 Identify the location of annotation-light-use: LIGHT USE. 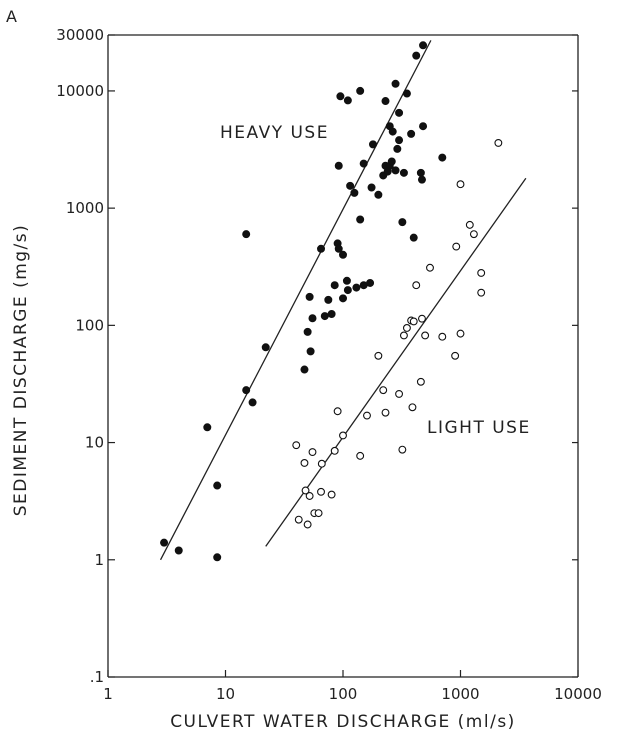
(479, 428).